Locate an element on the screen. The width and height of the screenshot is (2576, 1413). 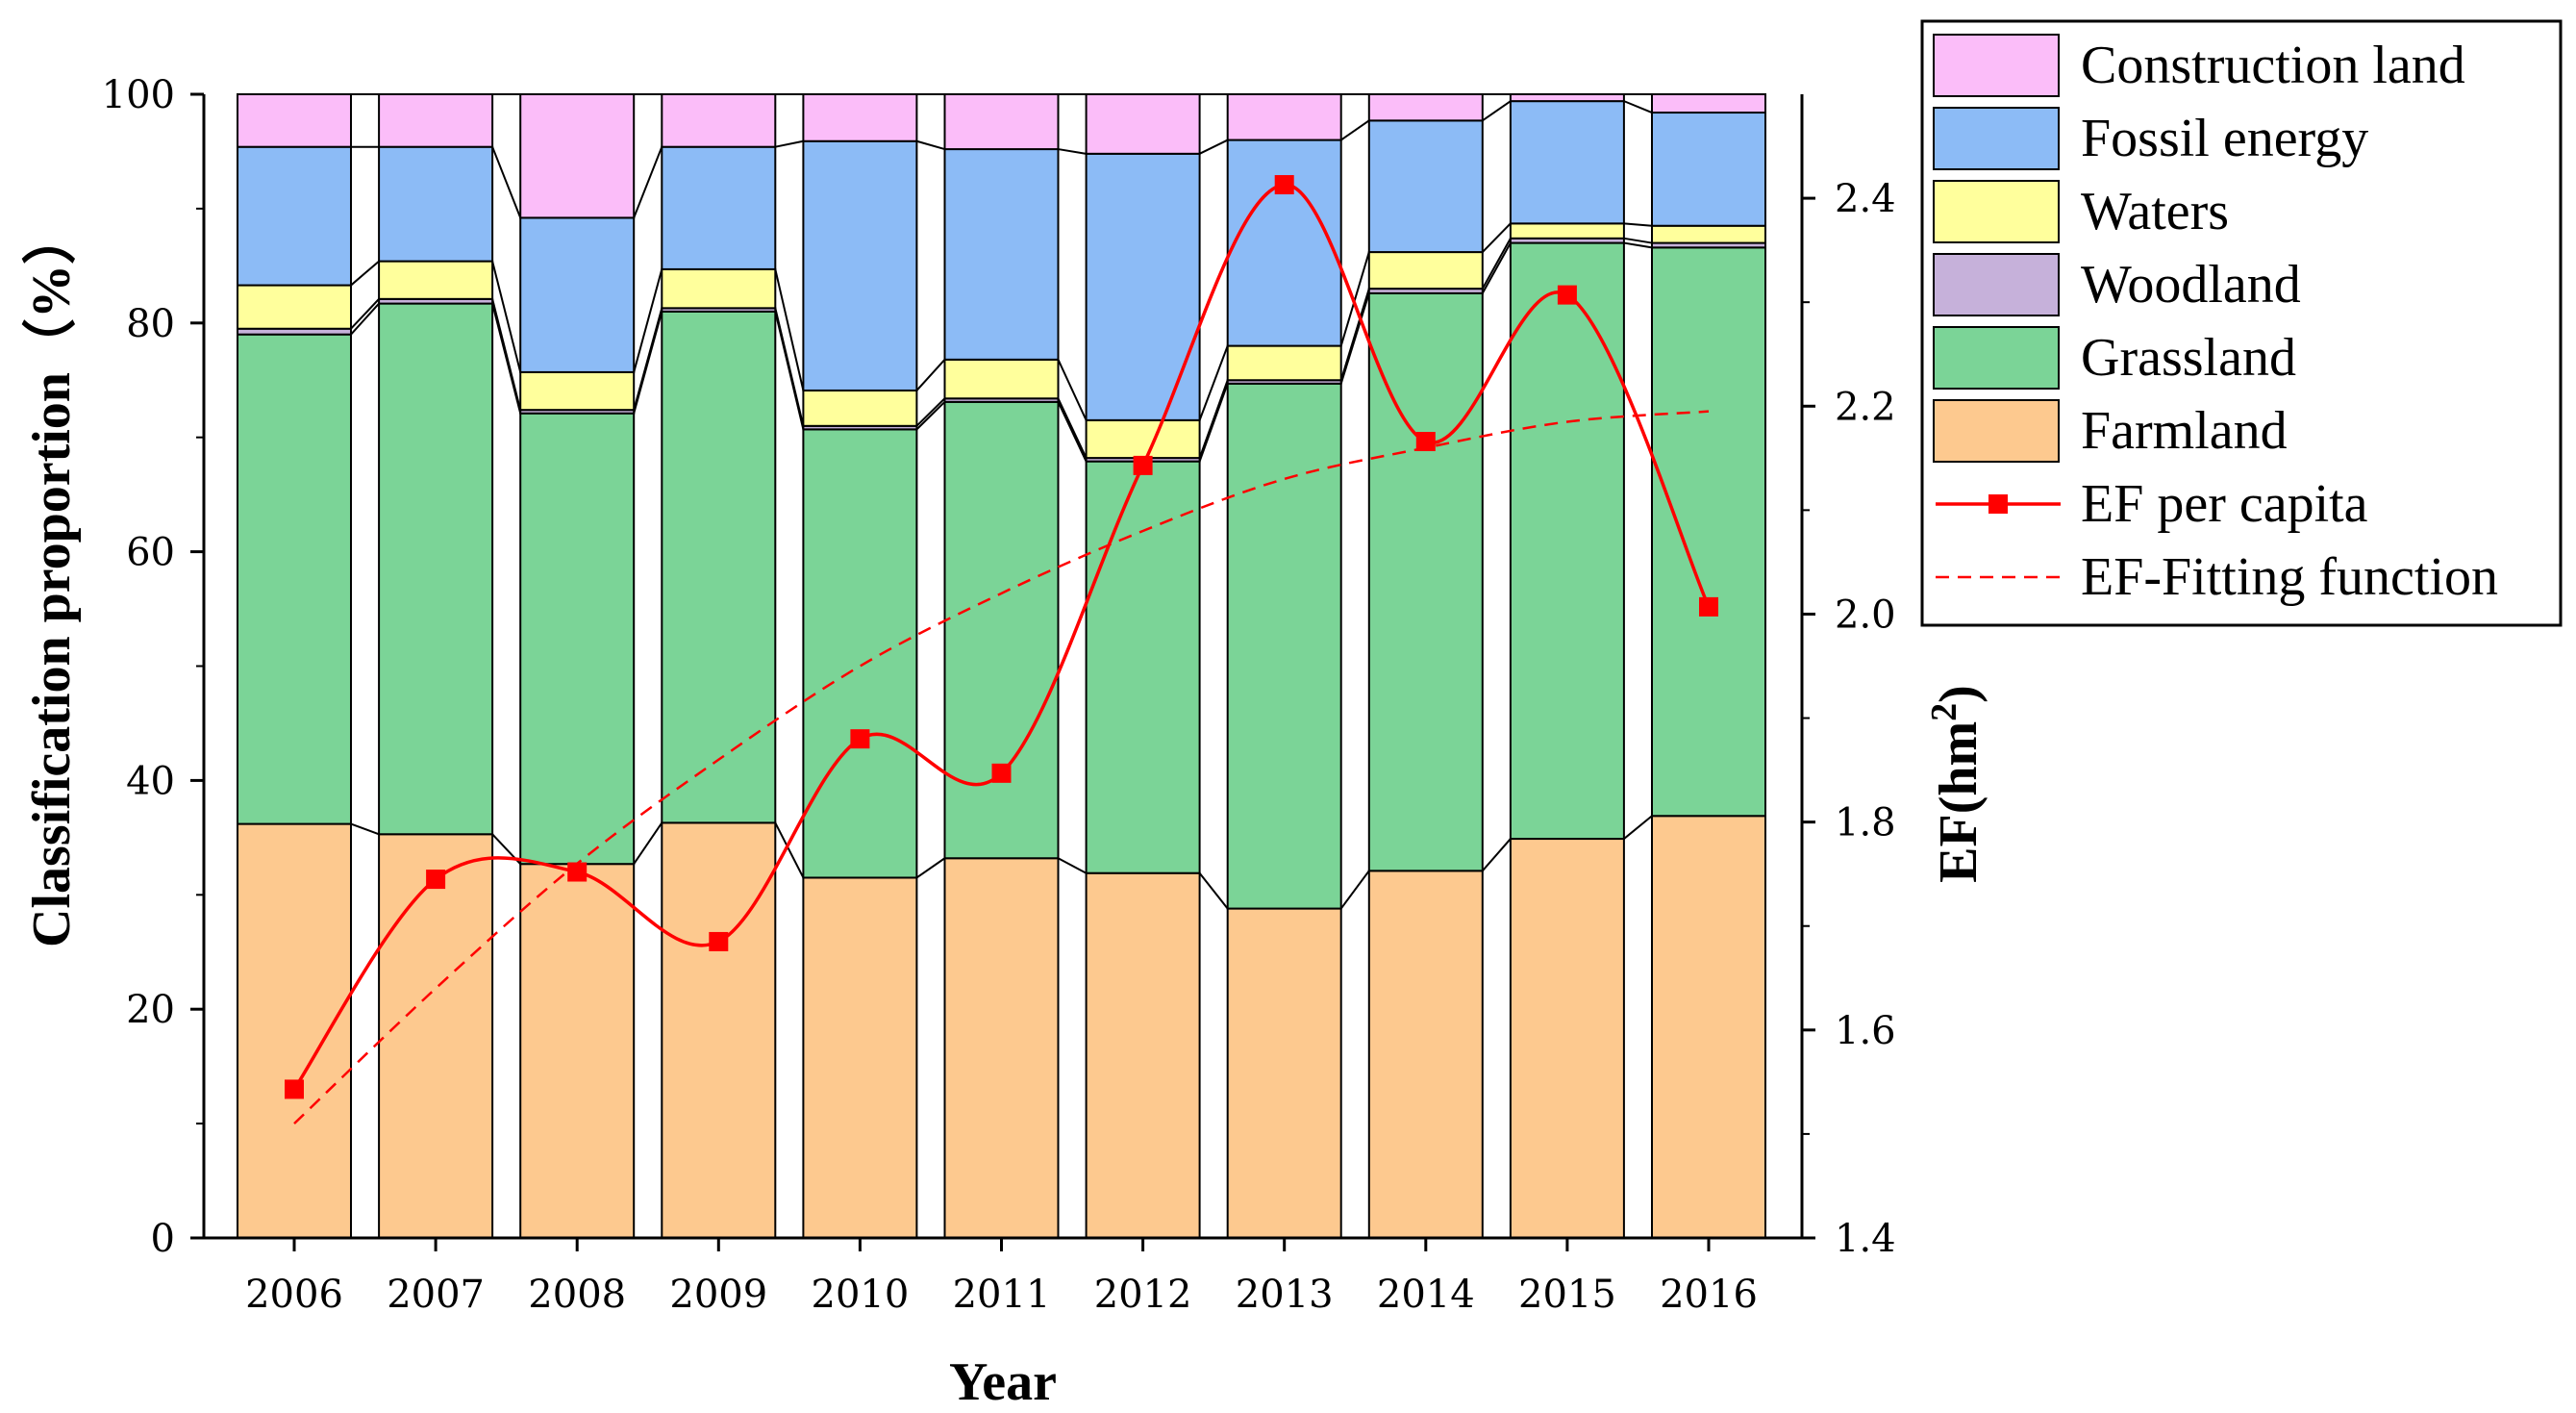
bar-farmland-2013 is located at coordinates (1284, 1073).